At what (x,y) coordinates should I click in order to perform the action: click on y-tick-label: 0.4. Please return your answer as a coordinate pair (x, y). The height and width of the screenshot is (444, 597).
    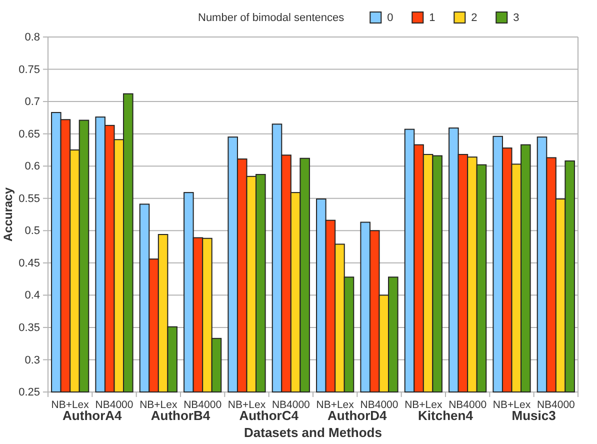
    Looking at the image, I should click on (32, 296).